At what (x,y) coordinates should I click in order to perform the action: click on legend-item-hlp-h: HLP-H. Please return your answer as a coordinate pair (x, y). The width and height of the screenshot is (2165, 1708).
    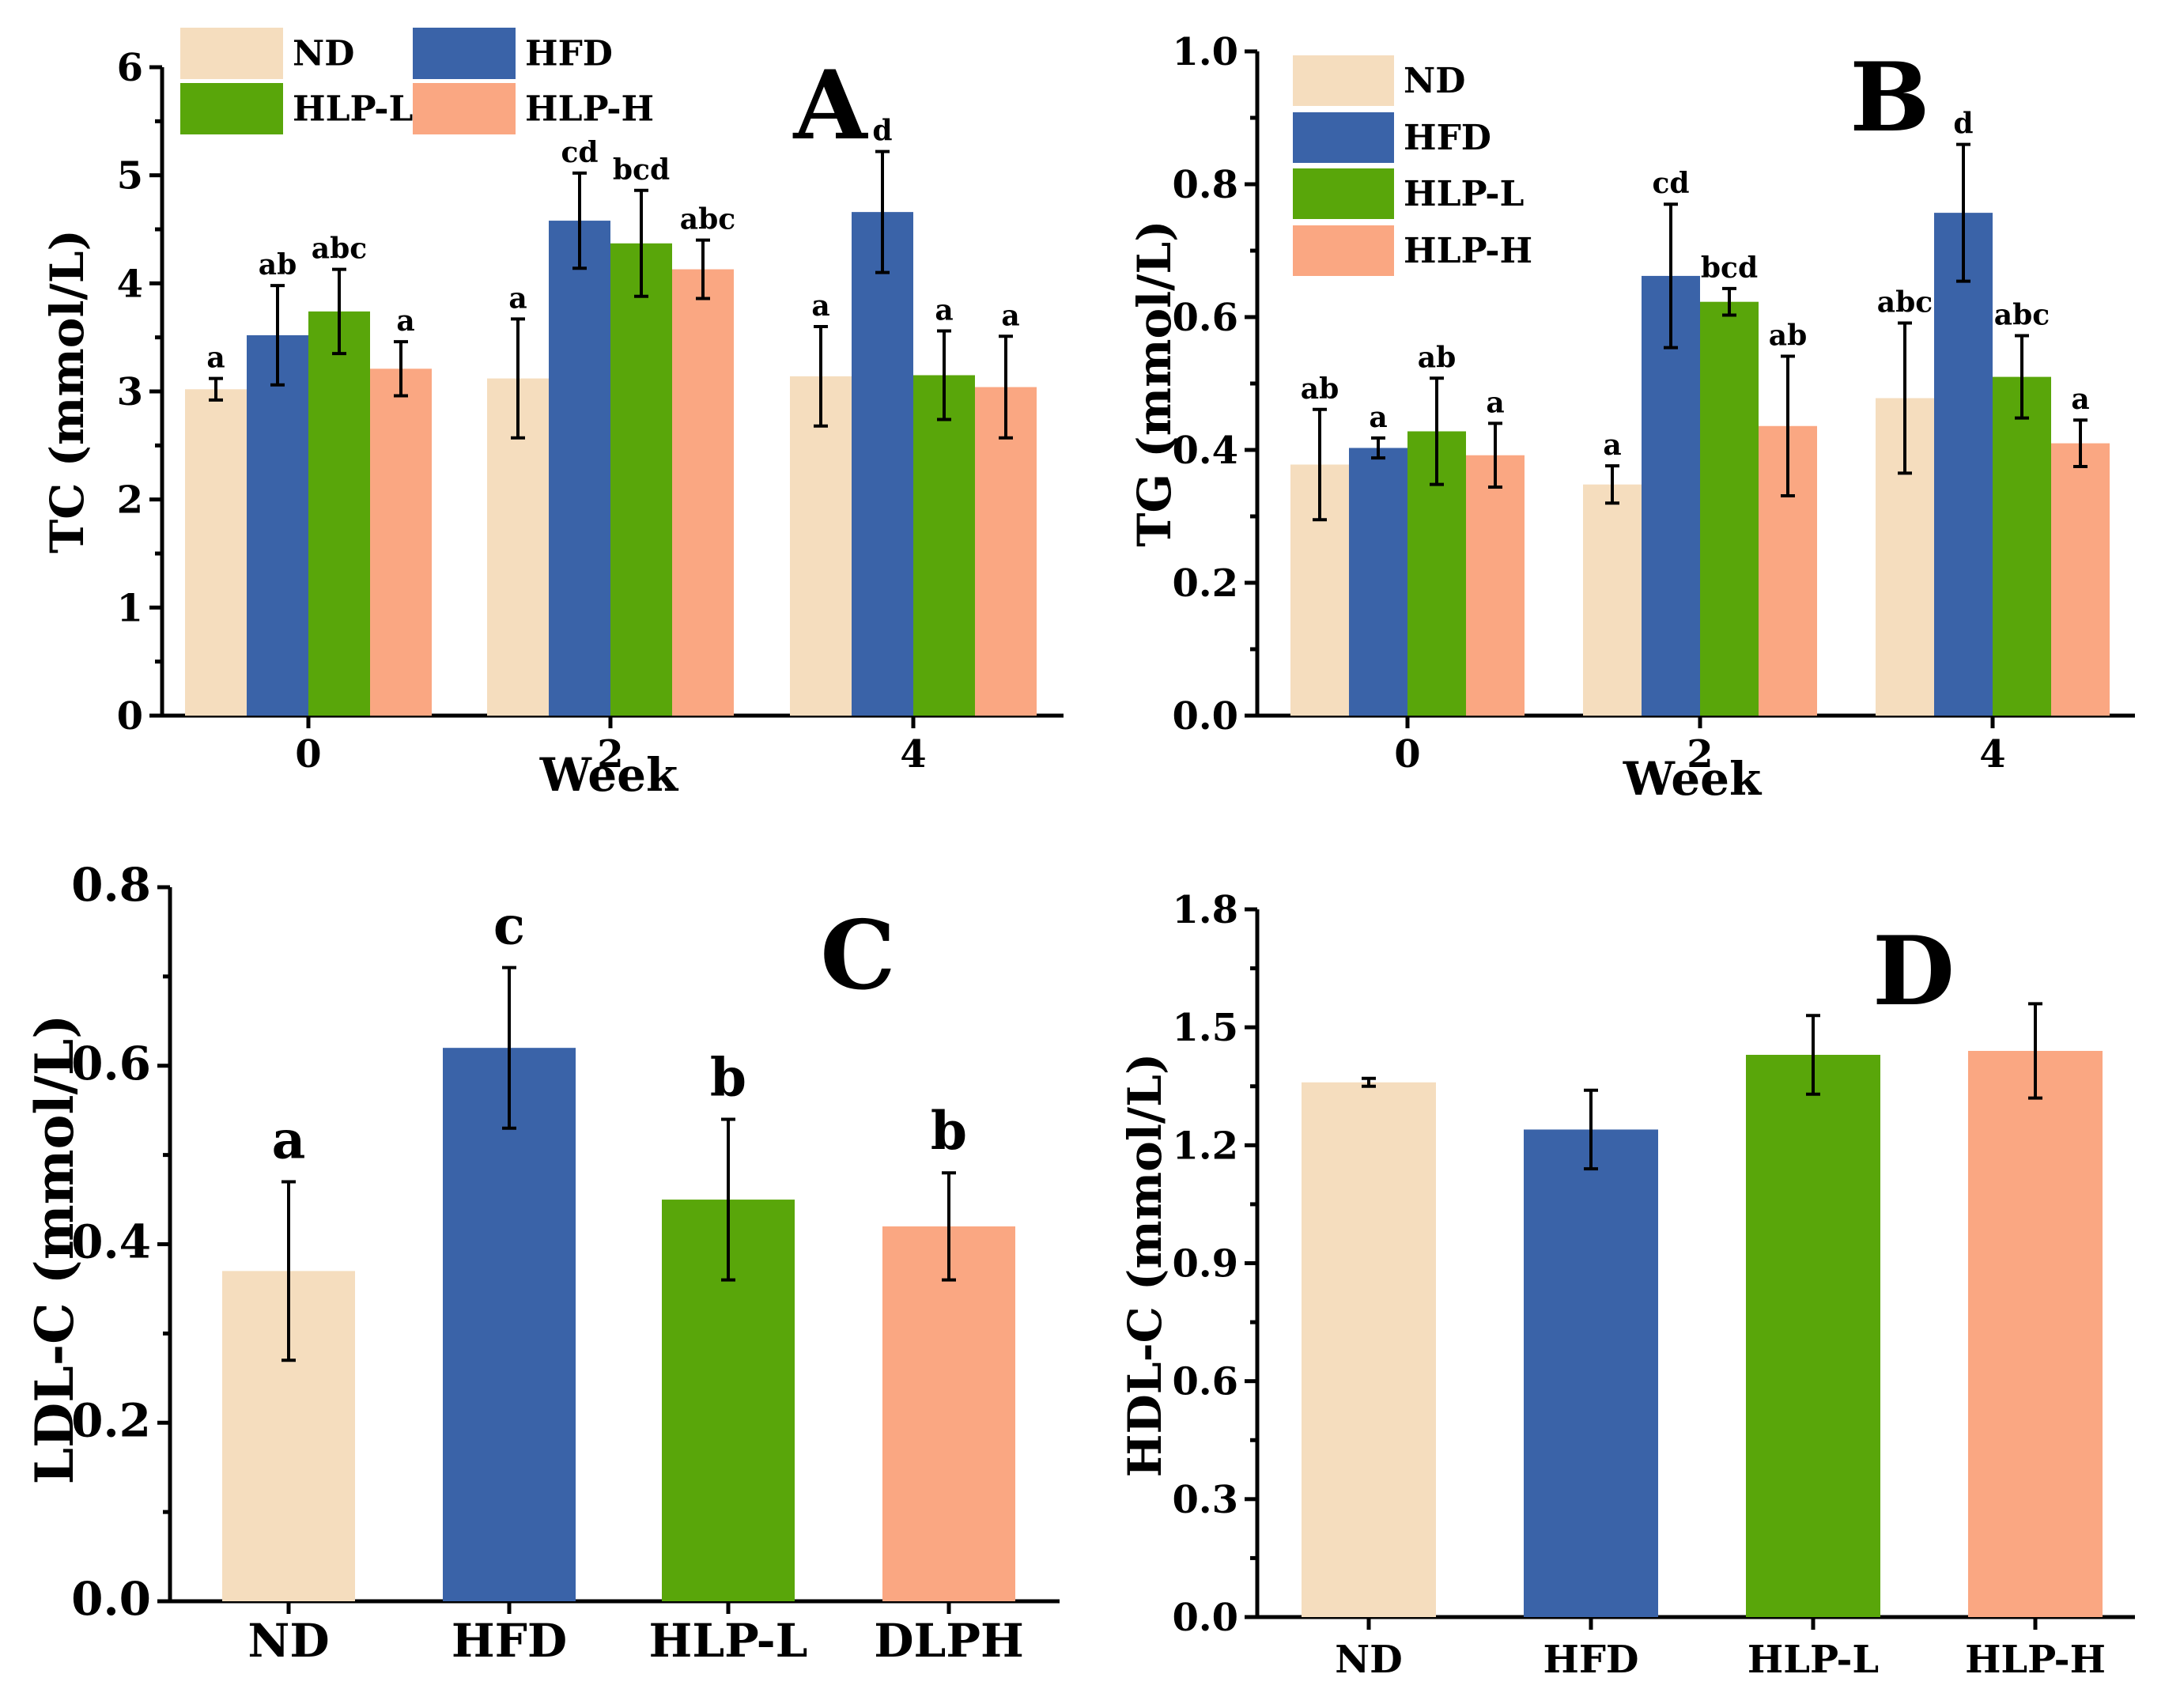
    Looking at the image, I should click on (533, 109).